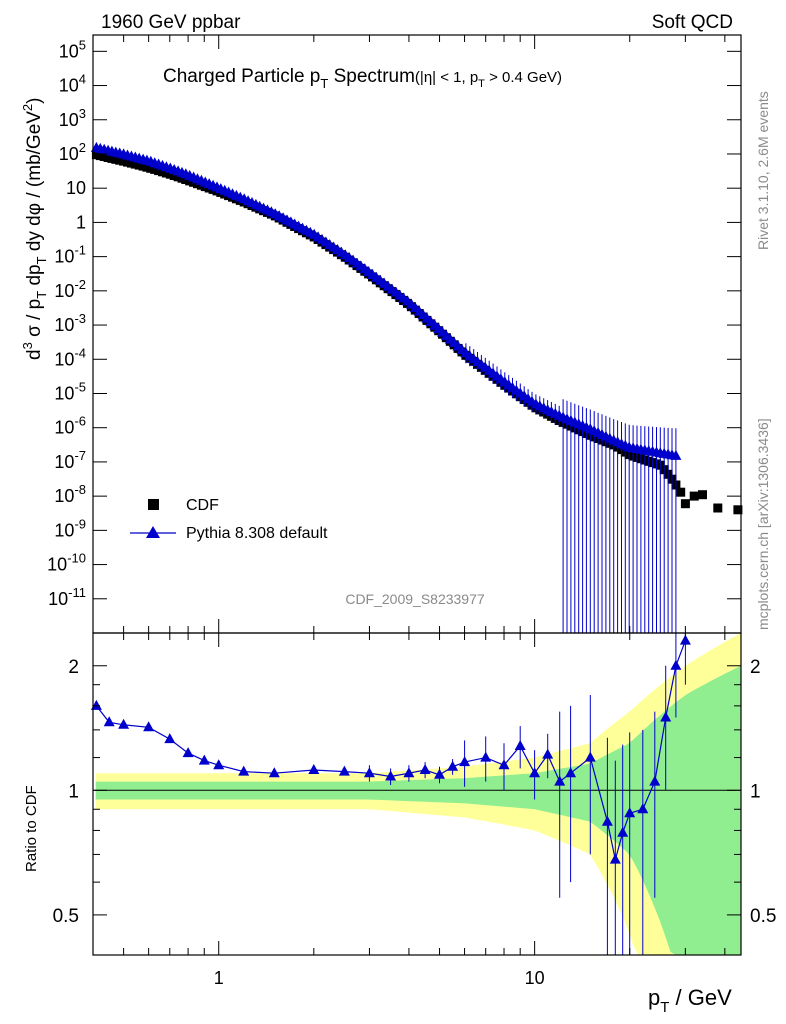 Image resolution: width=786 pixels, height=1024 pixels. Describe the element at coordinates (229, 519) in the screenshot. I see `legend: CDF Pythia 8.308 default` at that location.